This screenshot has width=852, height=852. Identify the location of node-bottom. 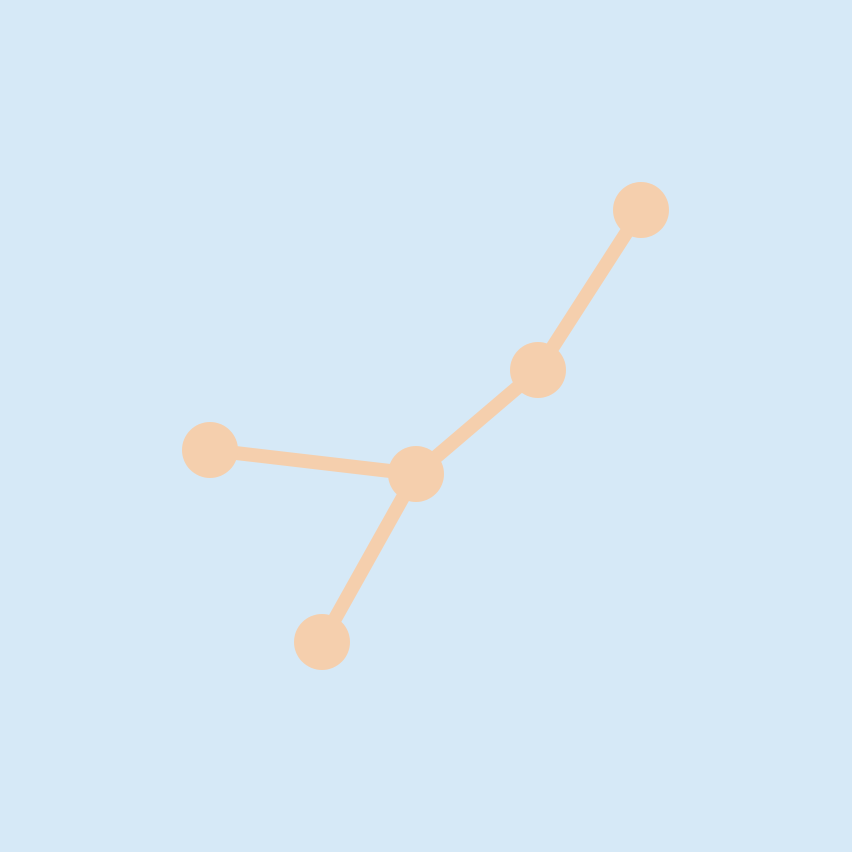
(322, 642).